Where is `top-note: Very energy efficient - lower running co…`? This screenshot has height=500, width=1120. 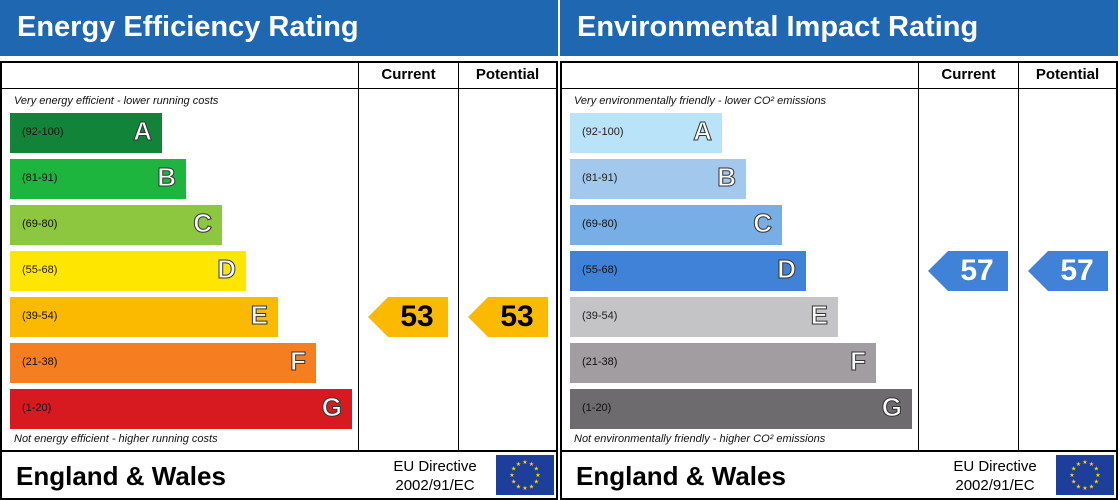 top-note: Very energy efficient - lower running co… is located at coordinates (116, 101).